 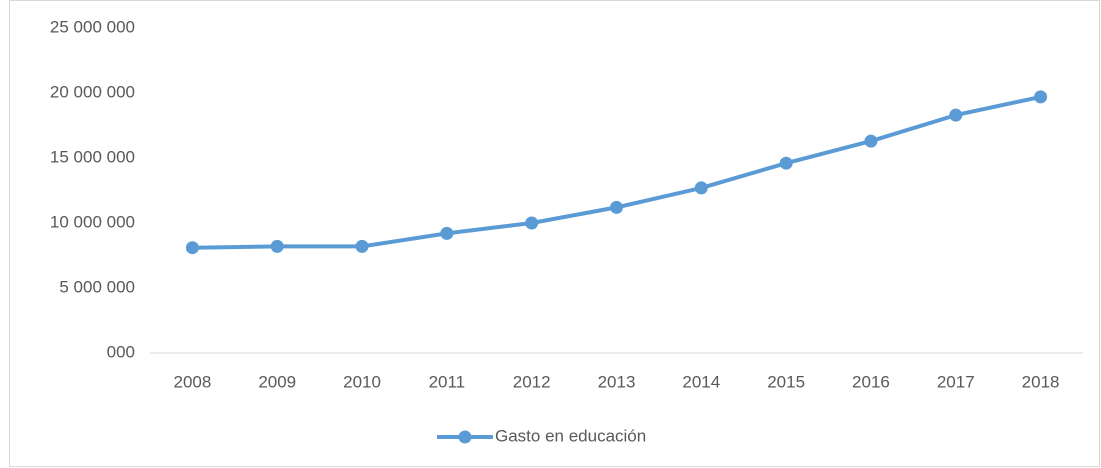 I want to click on y-tick-label: 20 000 000, so click(x=92, y=91).